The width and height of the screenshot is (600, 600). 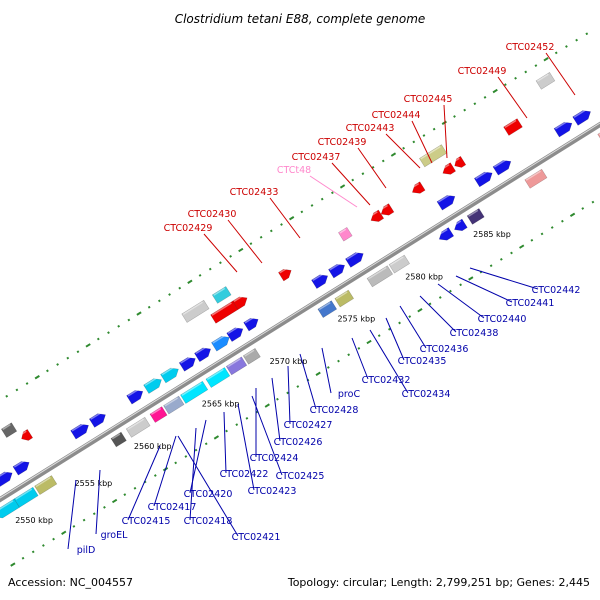 I want to click on gene-label-bottom: proC, so click(x=349, y=394).